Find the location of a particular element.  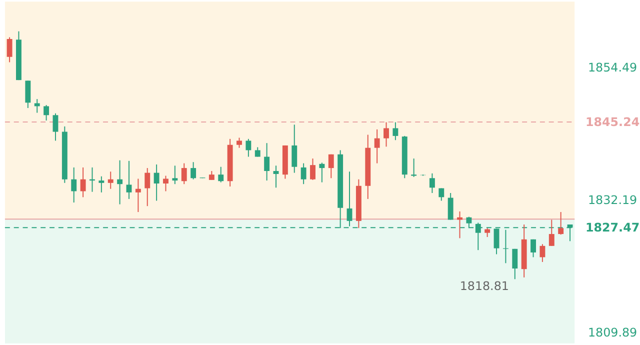

ref-line-label: 1845.24 is located at coordinates (613, 121).